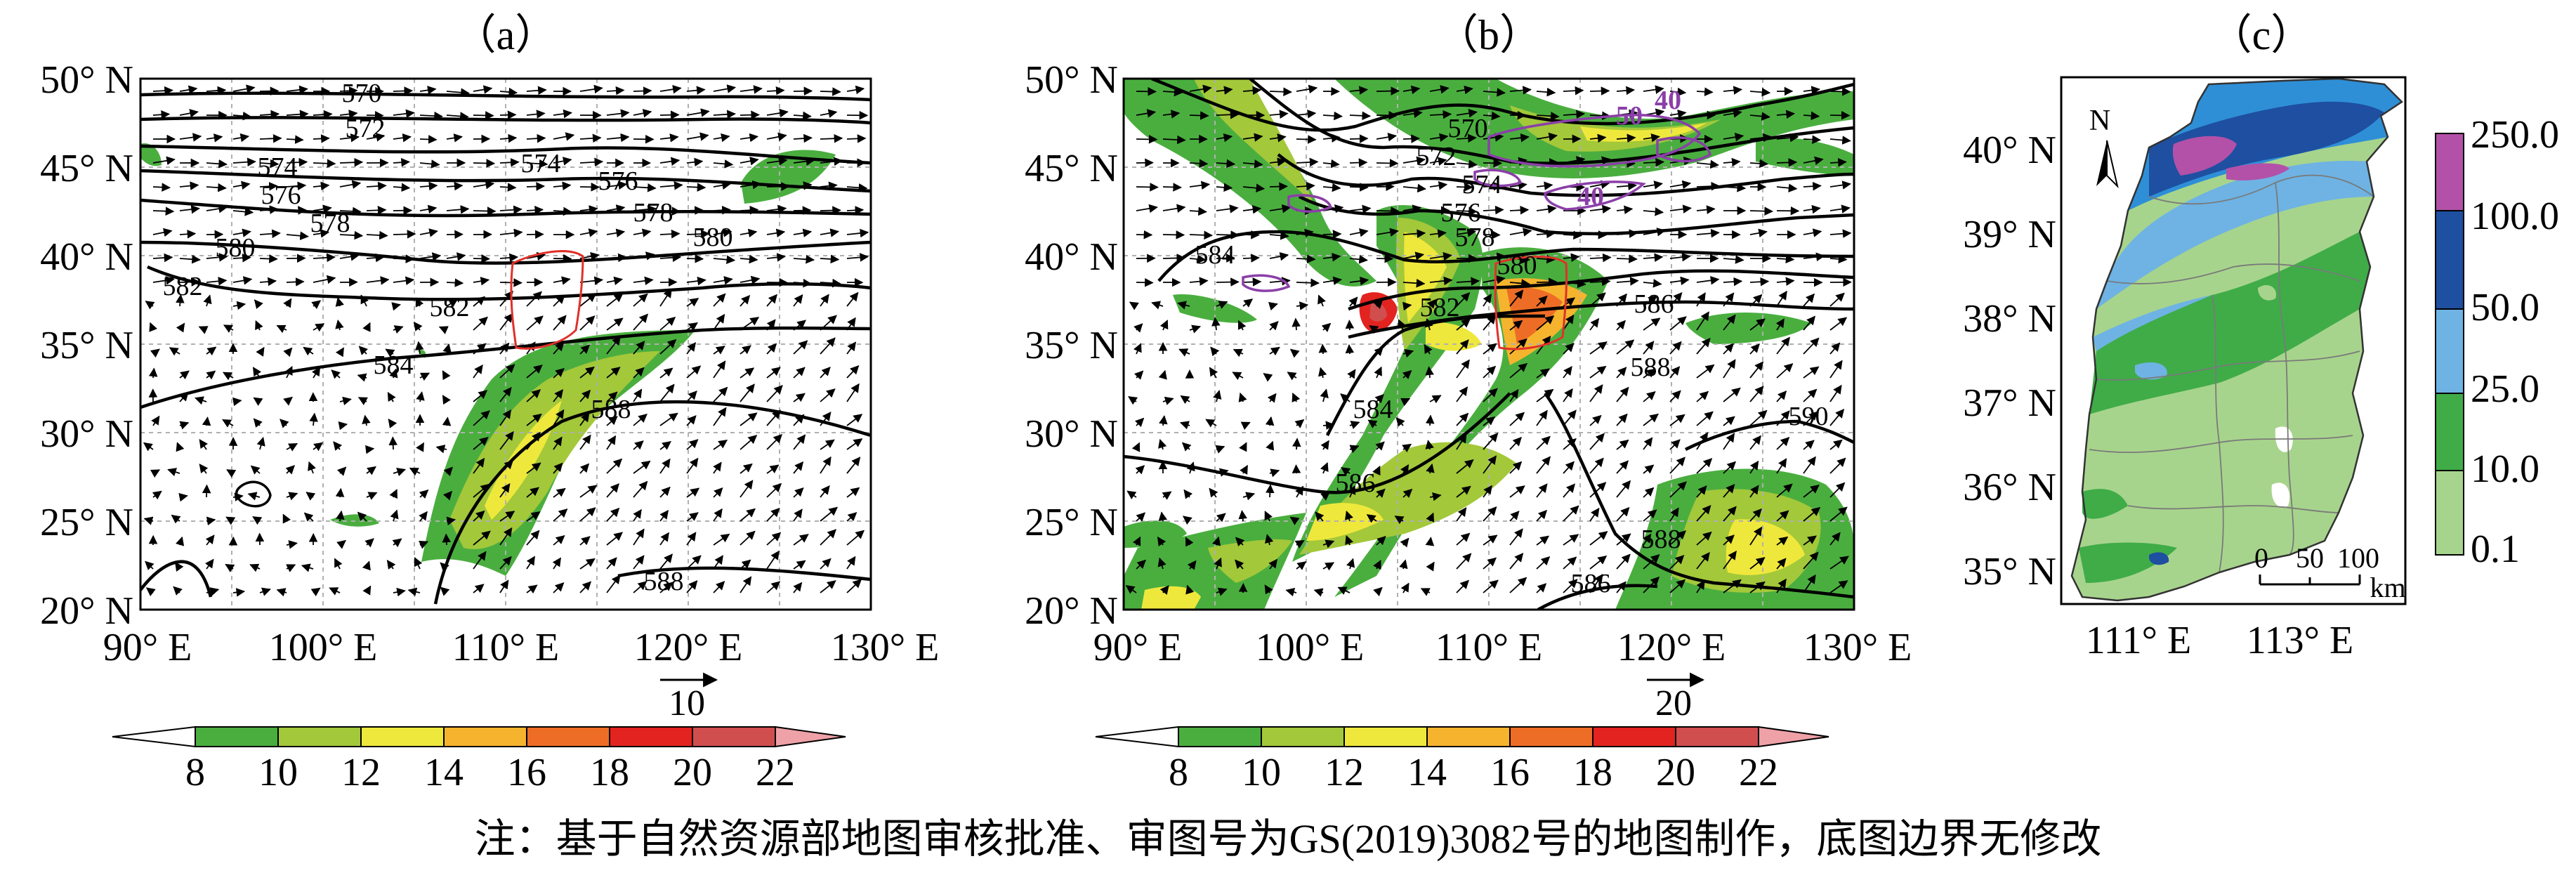 This screenshot has height=873, width=2576. Describe the element at coordinates (2310, 558) in the screenshot. I see `scale-tick-label: 50` at that location.